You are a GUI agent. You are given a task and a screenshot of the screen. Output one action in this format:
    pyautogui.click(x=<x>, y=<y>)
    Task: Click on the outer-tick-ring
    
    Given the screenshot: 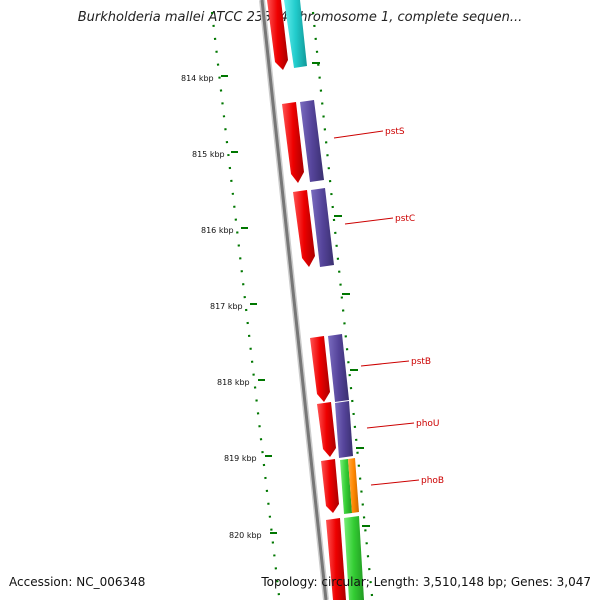 What is the action you would take?
    pyautogui.click(x=342, y=304)
    